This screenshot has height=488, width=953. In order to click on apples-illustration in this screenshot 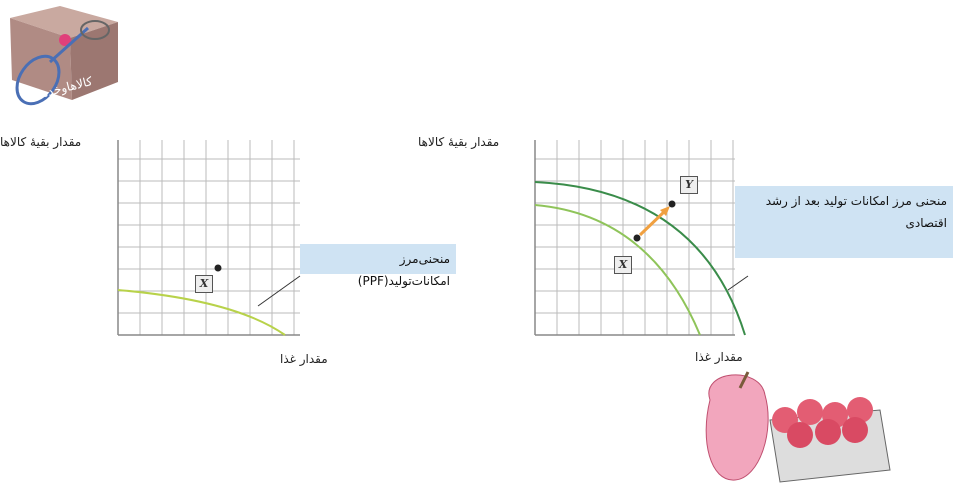, I will do `click(798, 427)`.